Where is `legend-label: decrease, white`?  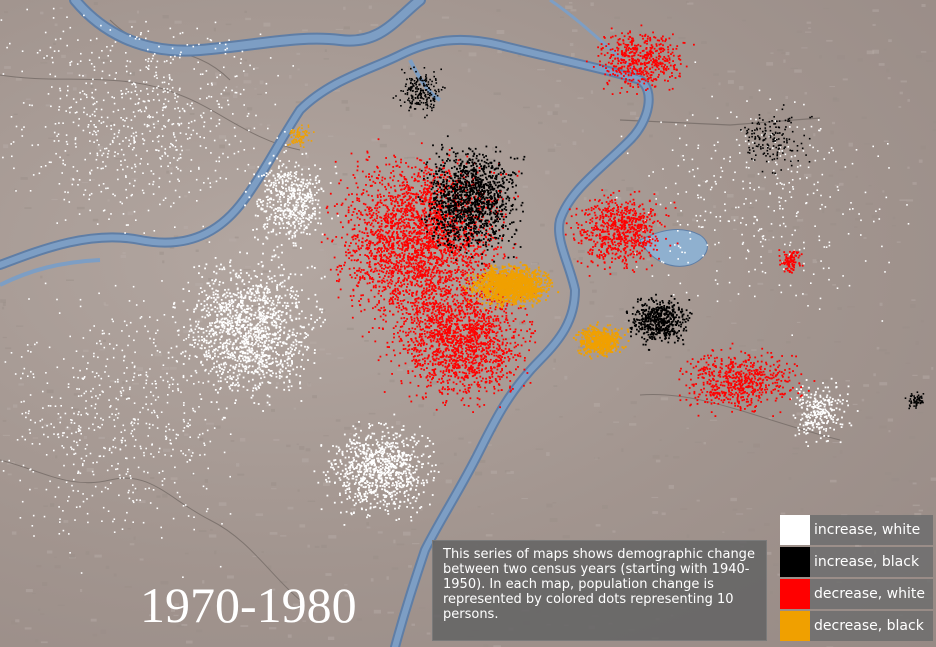 legend-label: decrease, white is located at coordinates (869, 594).